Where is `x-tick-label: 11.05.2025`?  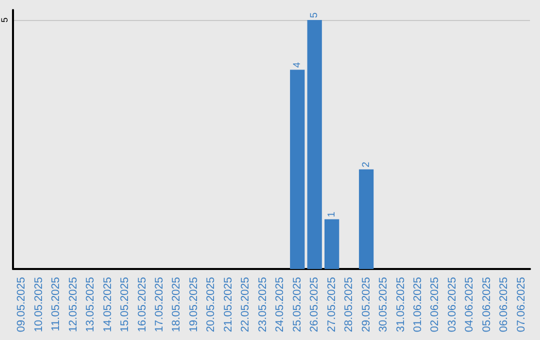
x-tick-label: 11.05.2025 is located at coordinates (56, 304).